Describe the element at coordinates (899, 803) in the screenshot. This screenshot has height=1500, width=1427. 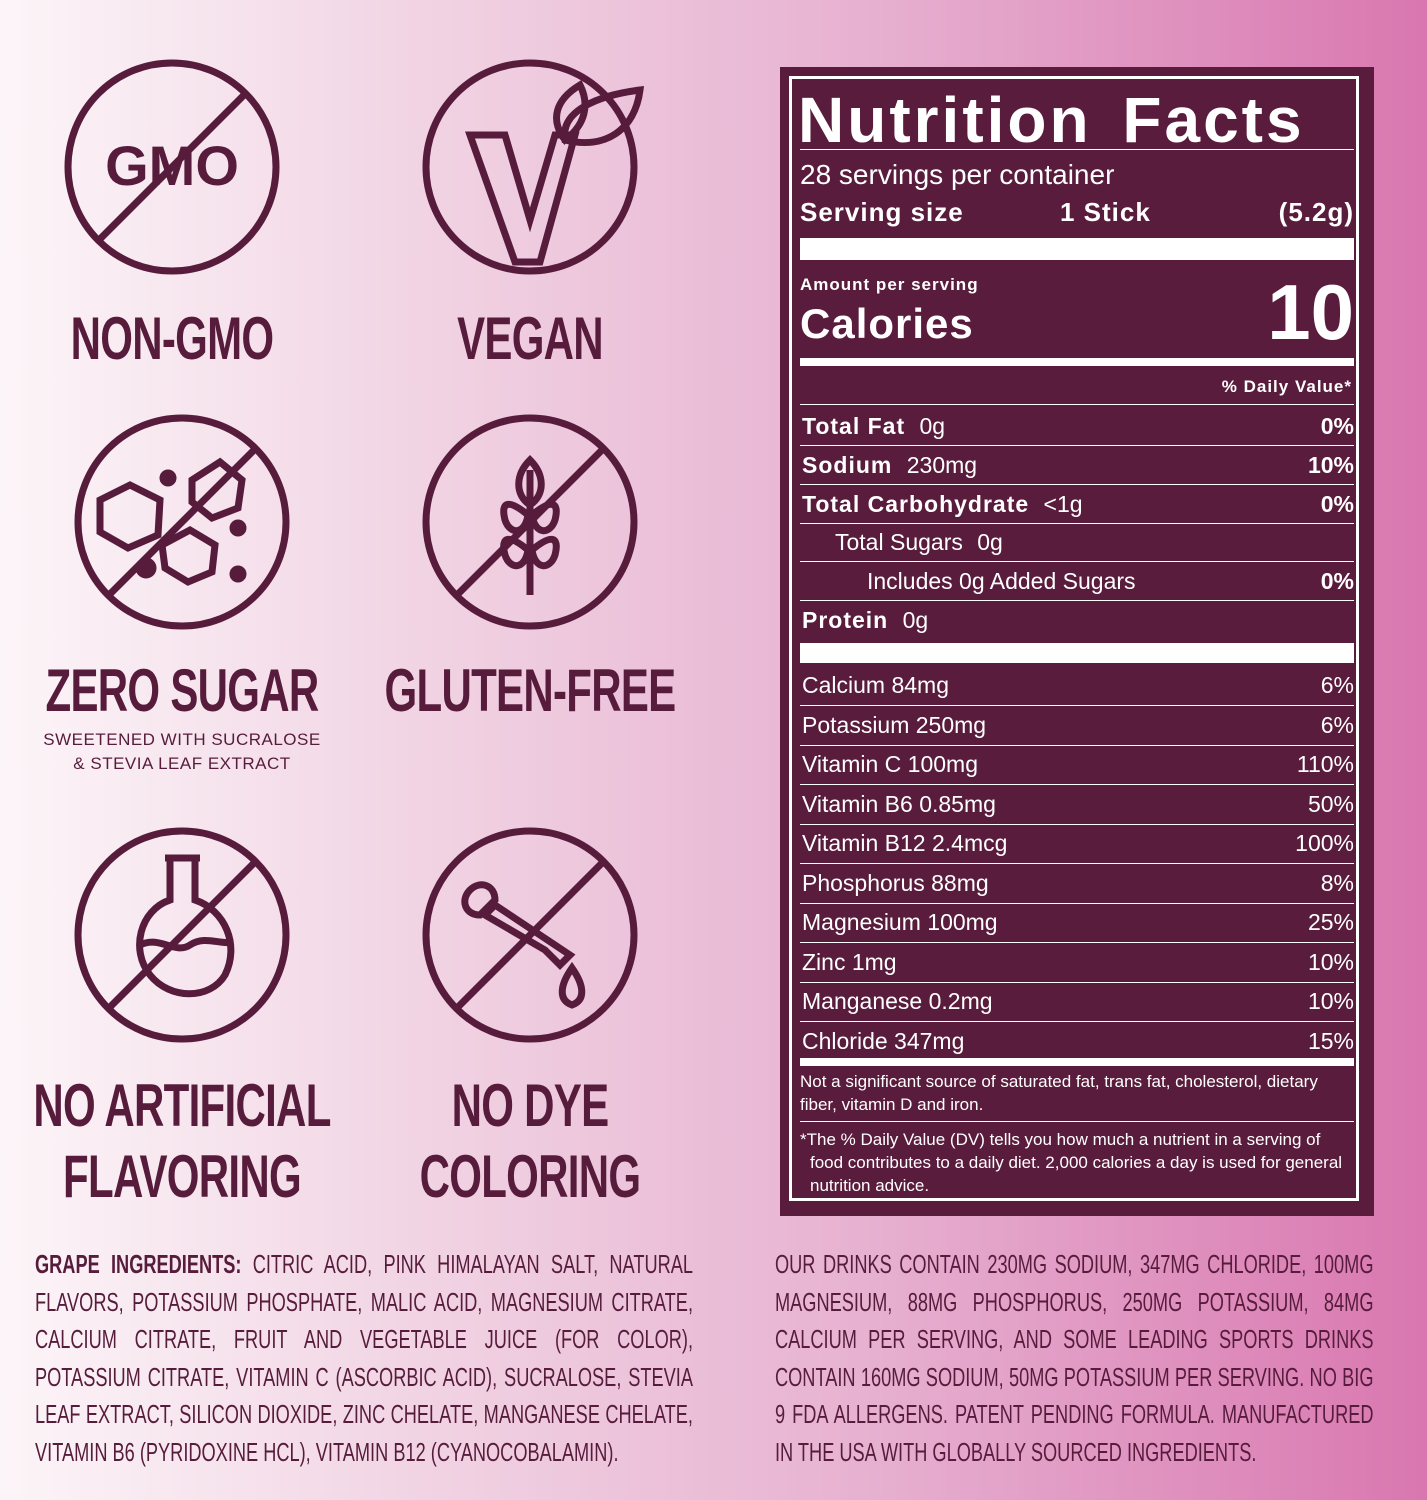
I see `vitamin-name: Vitamin B6 0.85mg` at that location.